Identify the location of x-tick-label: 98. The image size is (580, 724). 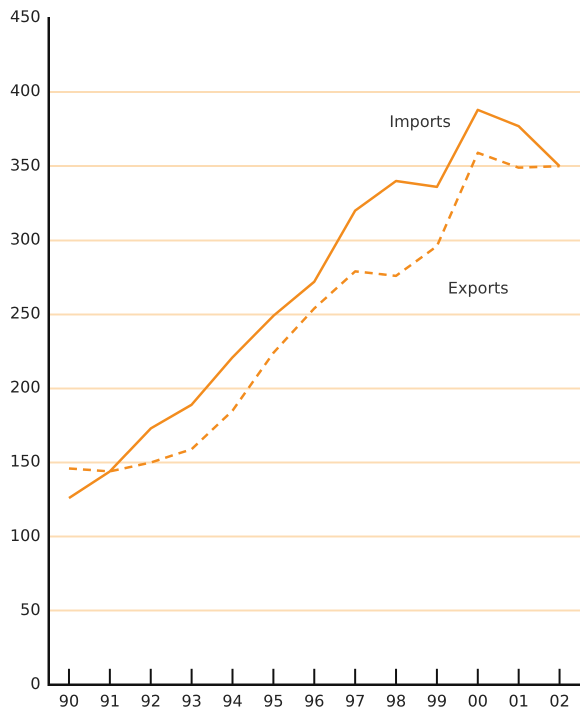
(396, 701).